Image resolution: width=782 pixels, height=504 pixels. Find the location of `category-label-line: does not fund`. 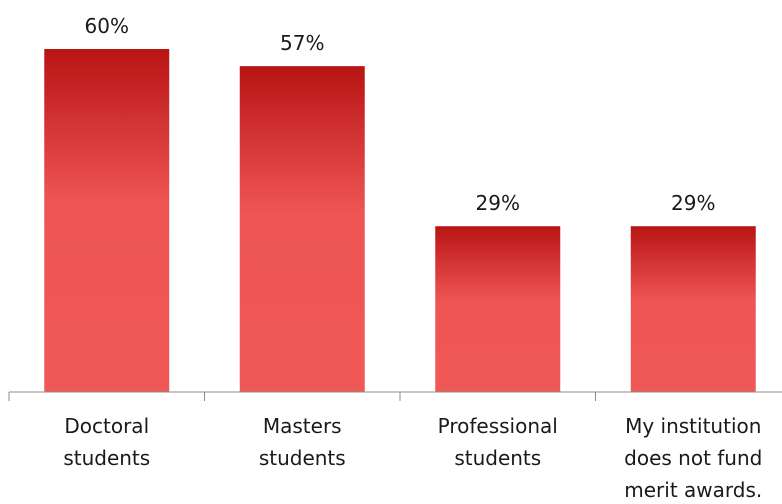

category-label-line: does not fund is located at coordinates (693, 458).